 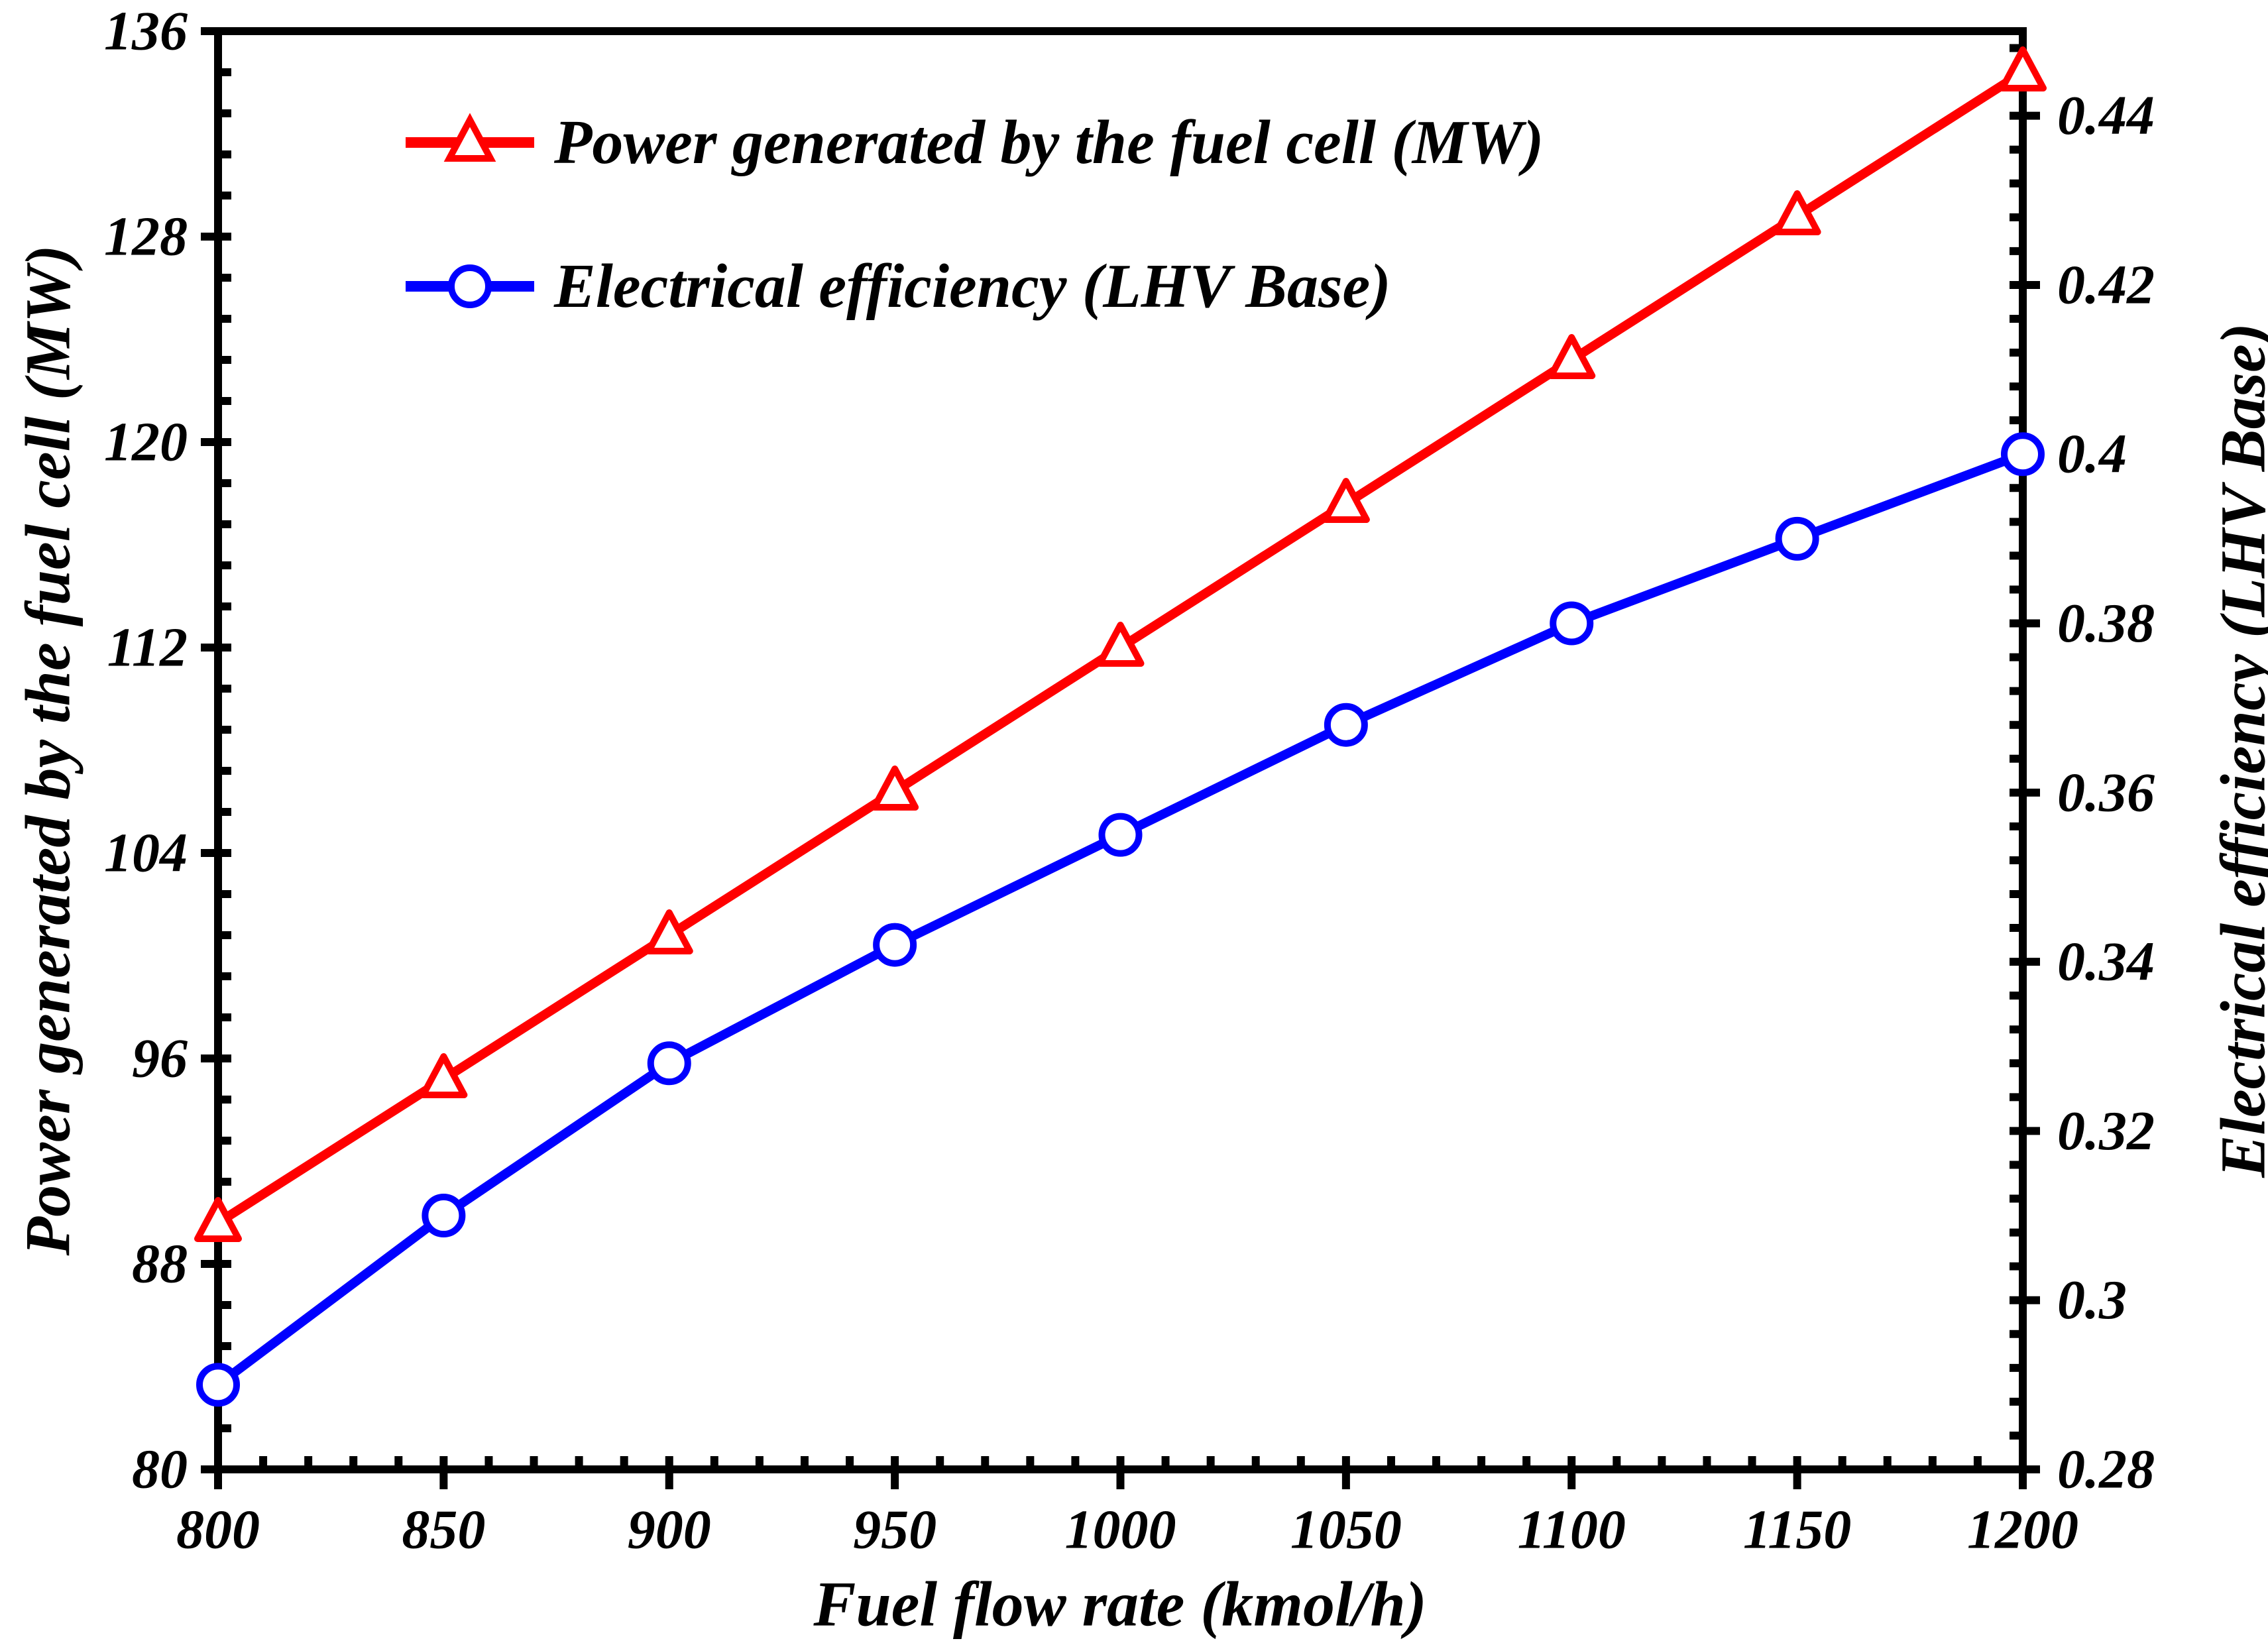 What do you see at coordinates (48, 750) in the screenshot?
I see `left-axis-title: Power generated by the fuel cell (MW)` at bounding box center [48, 750].